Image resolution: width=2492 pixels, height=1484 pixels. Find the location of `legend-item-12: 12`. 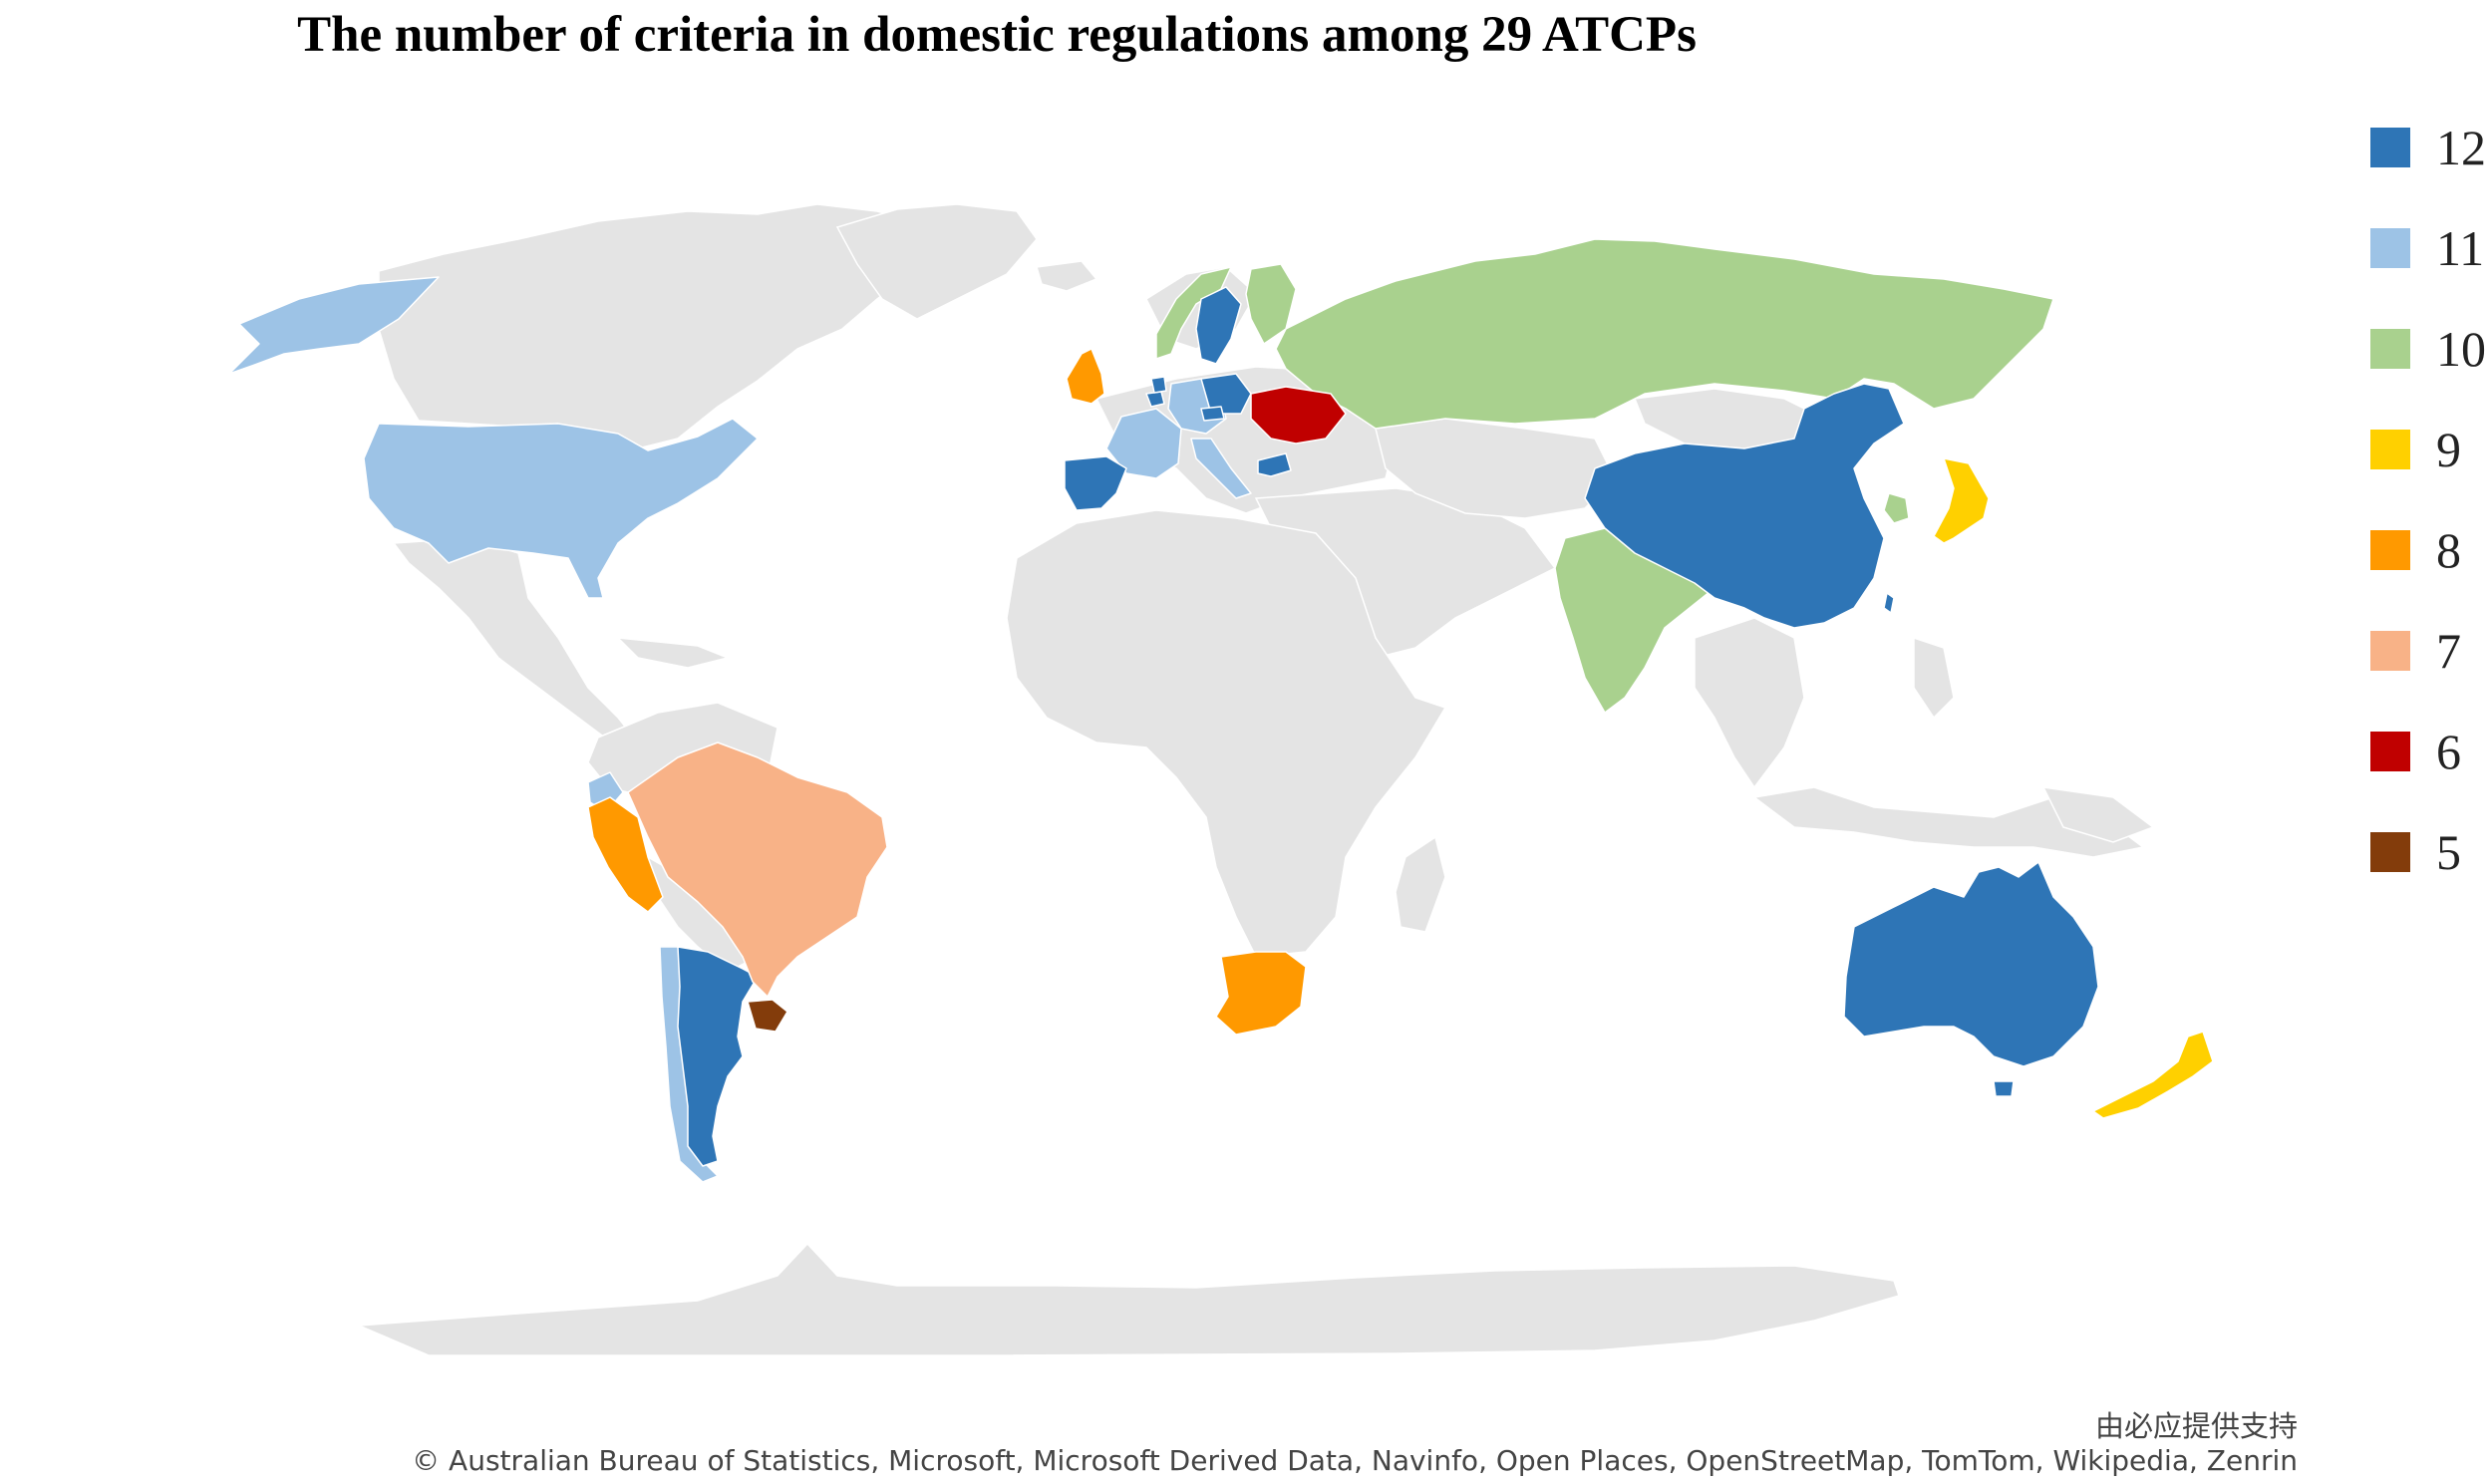

legend-item-12: 12 is located at coordinates (2431, 146).